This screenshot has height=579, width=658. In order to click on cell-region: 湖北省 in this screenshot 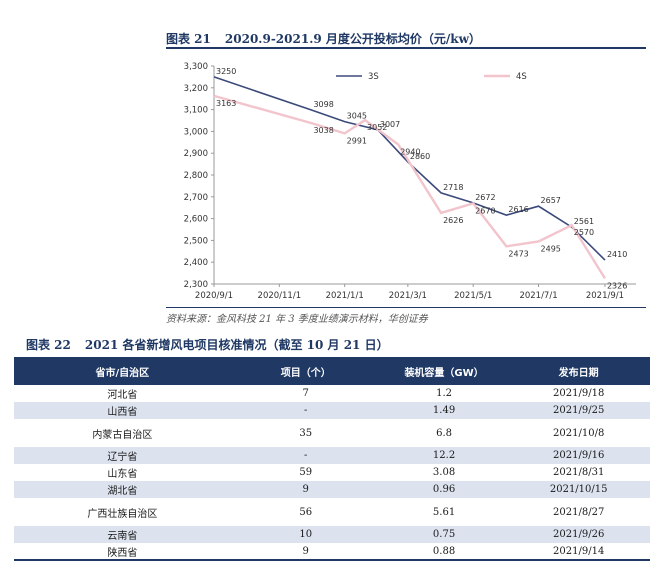, I will do `click(122, 491)`.